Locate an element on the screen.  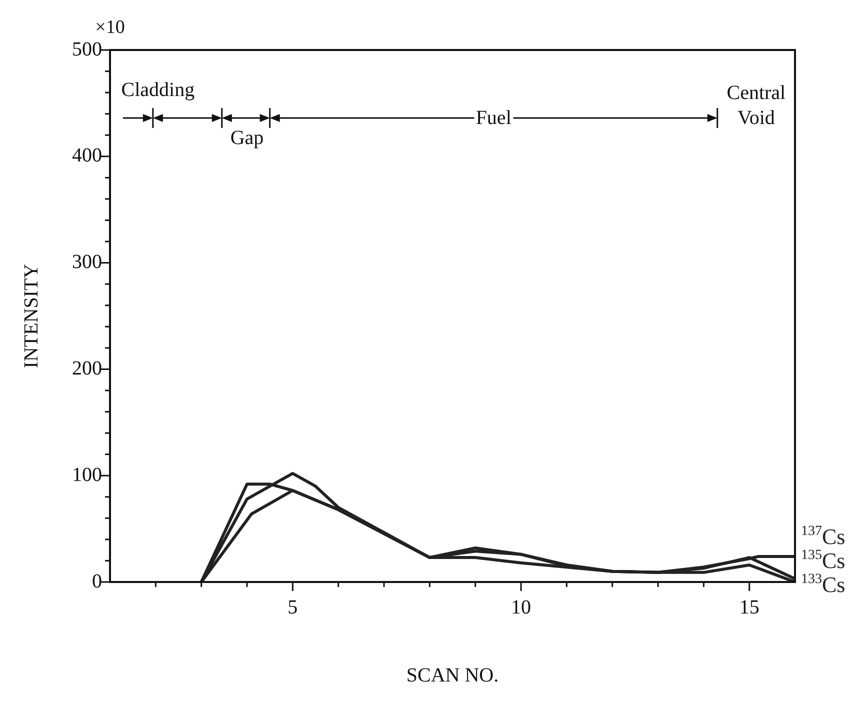
y-tick-label: 0 is located at coordinates (97, 581).